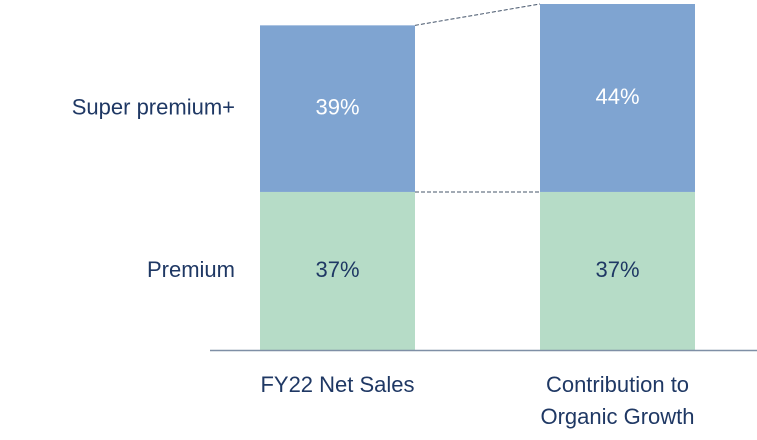  I want to click on category-label: FY22 Net Sales, so click(337, 384).